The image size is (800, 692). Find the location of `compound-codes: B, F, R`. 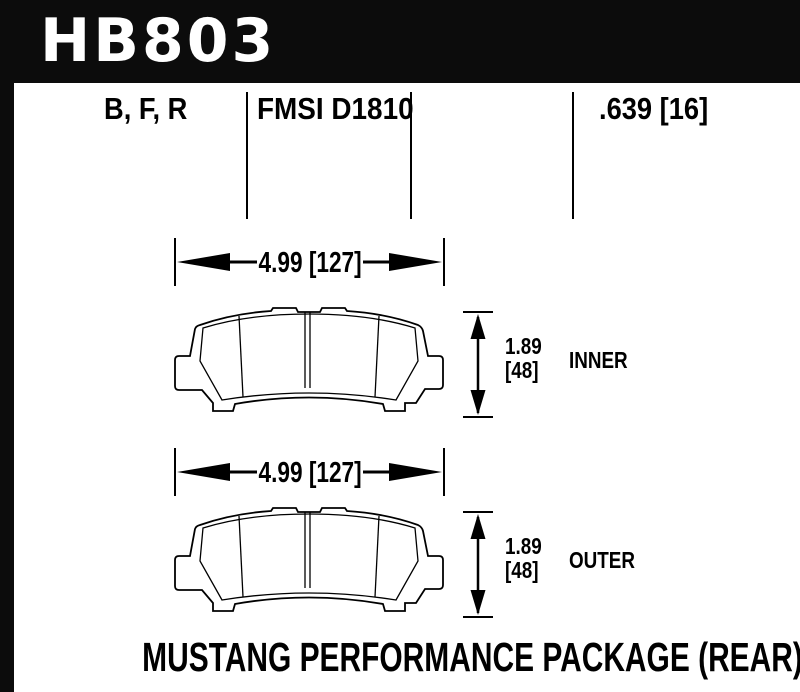

compound-codes: B, F, R is located at coordinates (146, 108).